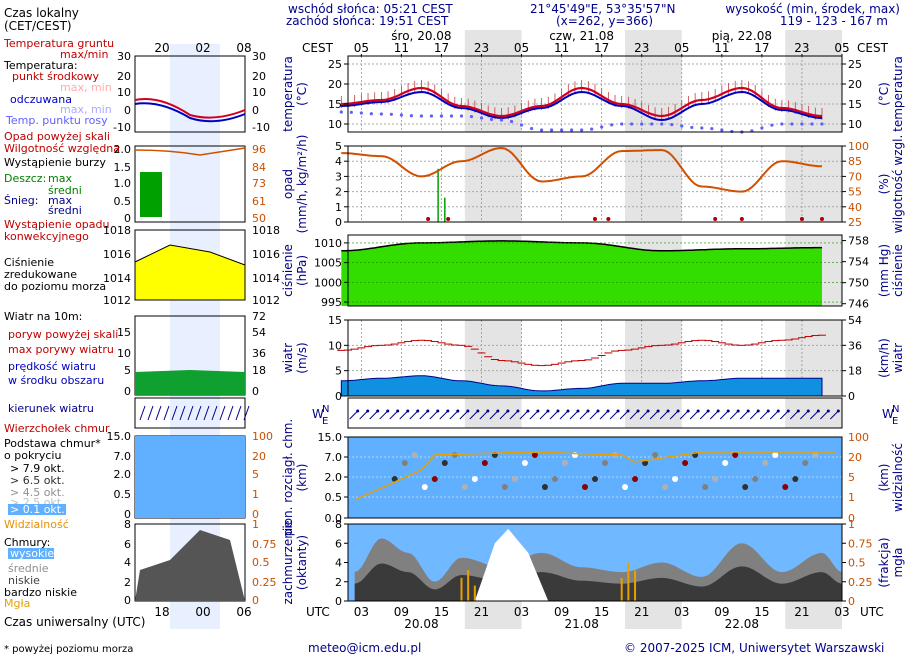  I want to click on date-bottom: 22.08, so click(742, 624).